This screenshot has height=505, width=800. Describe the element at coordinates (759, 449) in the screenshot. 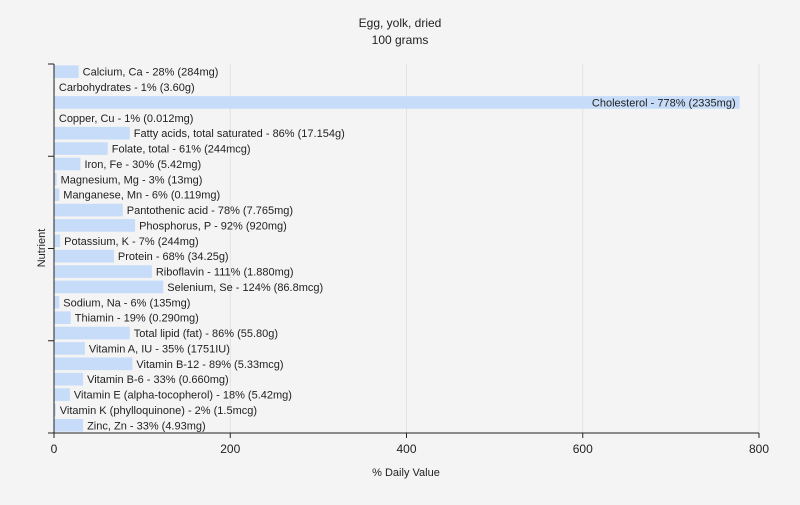

I see `x-tick-label-4: 800` at that location.